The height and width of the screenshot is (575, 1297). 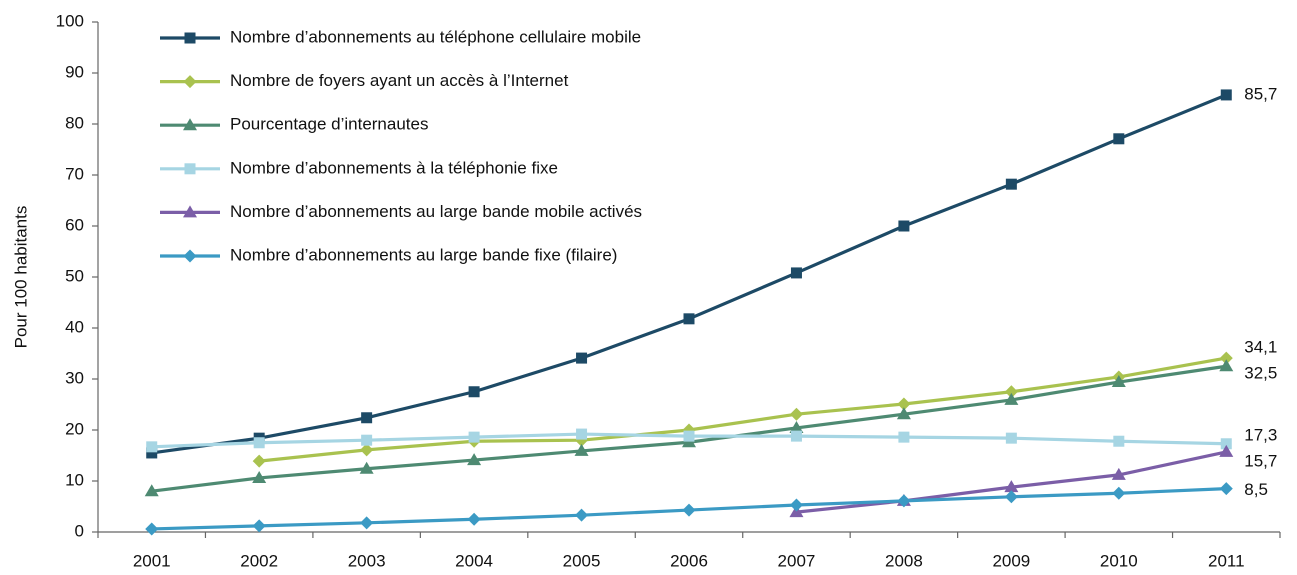 I want to click on y-axis-label: Pour 100 habitants, so click(x=20, y=277).